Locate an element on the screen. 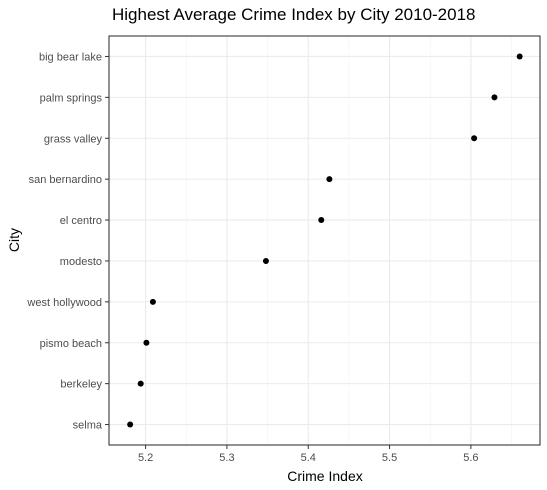 The image size is (547, 490). x-tick-label: 5.6 is located at coordinates (470, 458).